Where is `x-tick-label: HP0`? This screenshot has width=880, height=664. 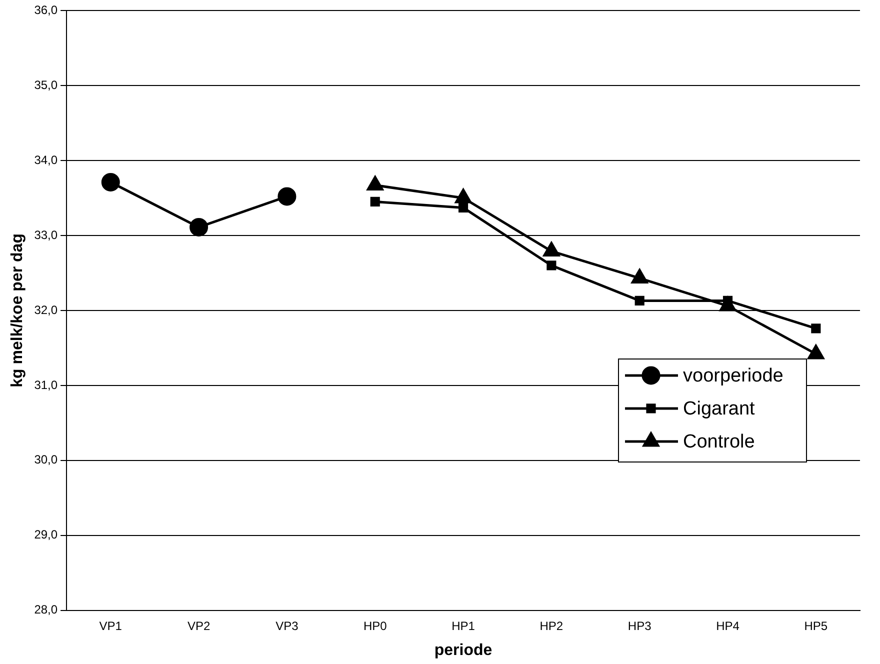 x-tick-label: HP0 is located at coordinates (375, 625).